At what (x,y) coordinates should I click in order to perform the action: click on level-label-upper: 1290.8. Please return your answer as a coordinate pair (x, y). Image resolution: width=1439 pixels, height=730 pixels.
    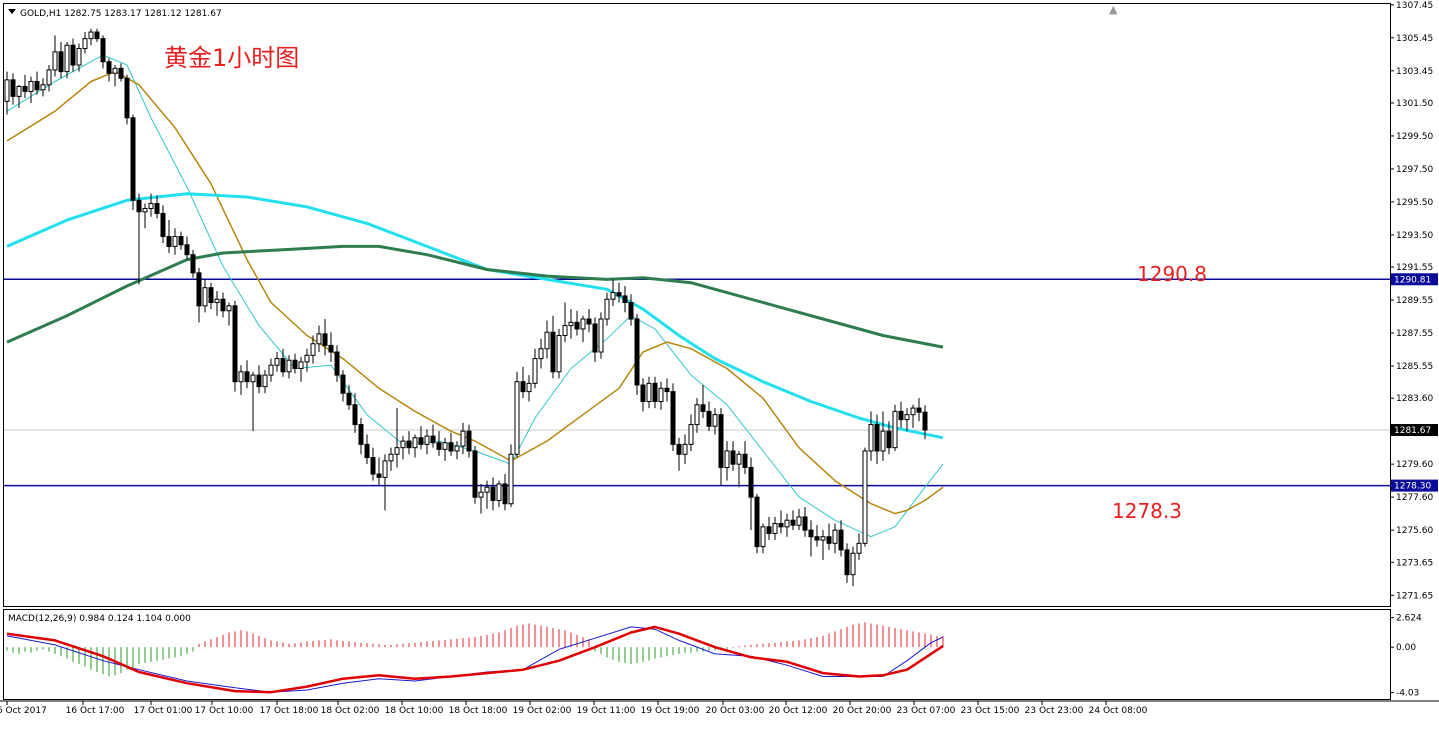
    Looking at the image, I should click on (1172, 274).